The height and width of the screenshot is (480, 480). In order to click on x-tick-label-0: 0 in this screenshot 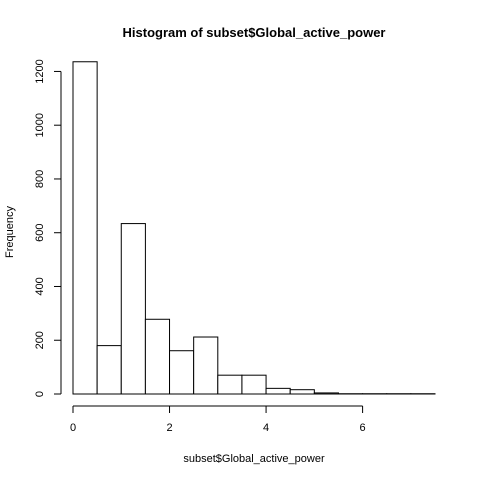, I will do `click(73, 428)`.